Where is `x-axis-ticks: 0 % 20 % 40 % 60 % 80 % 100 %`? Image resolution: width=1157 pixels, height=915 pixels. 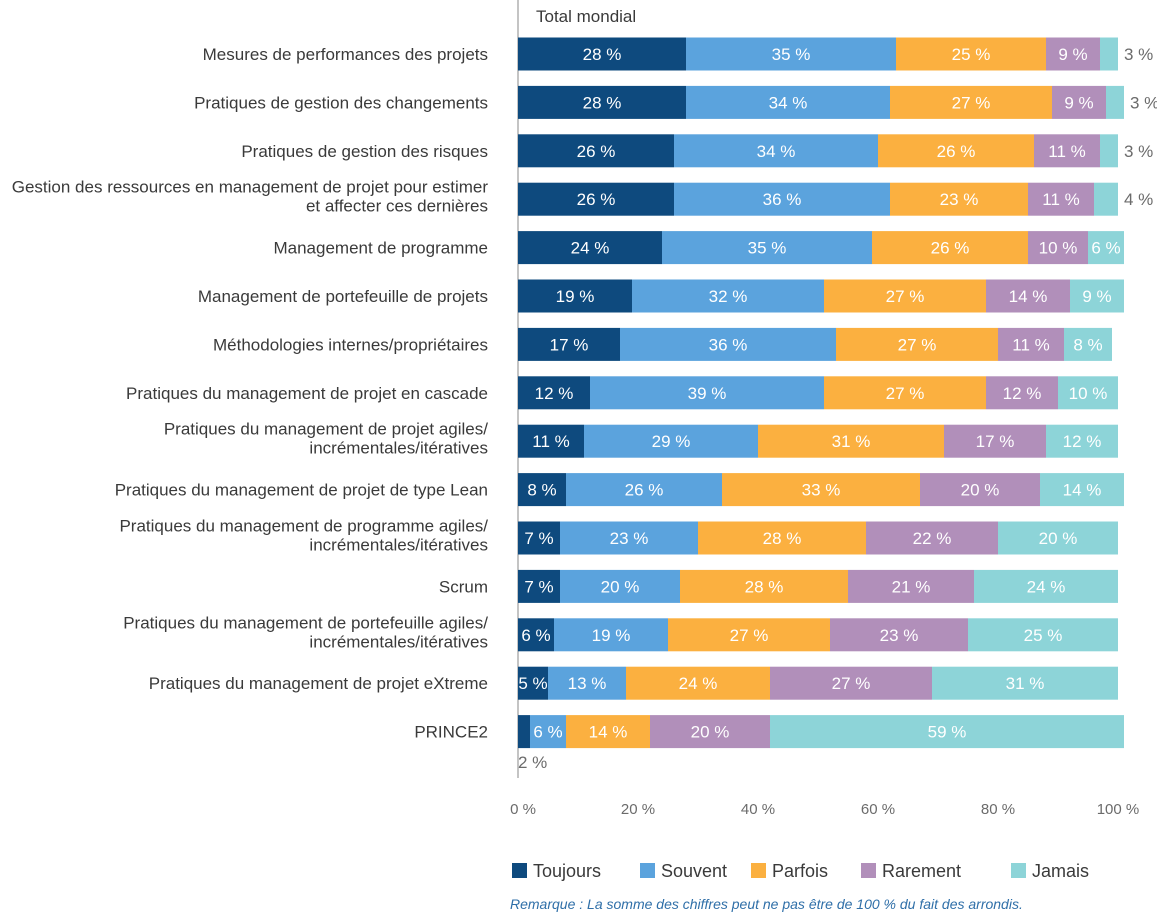
x-axis-ticks: 0 % 20 % 40 % 60 % 80 % 100 % is located at coordinates (824, 809).